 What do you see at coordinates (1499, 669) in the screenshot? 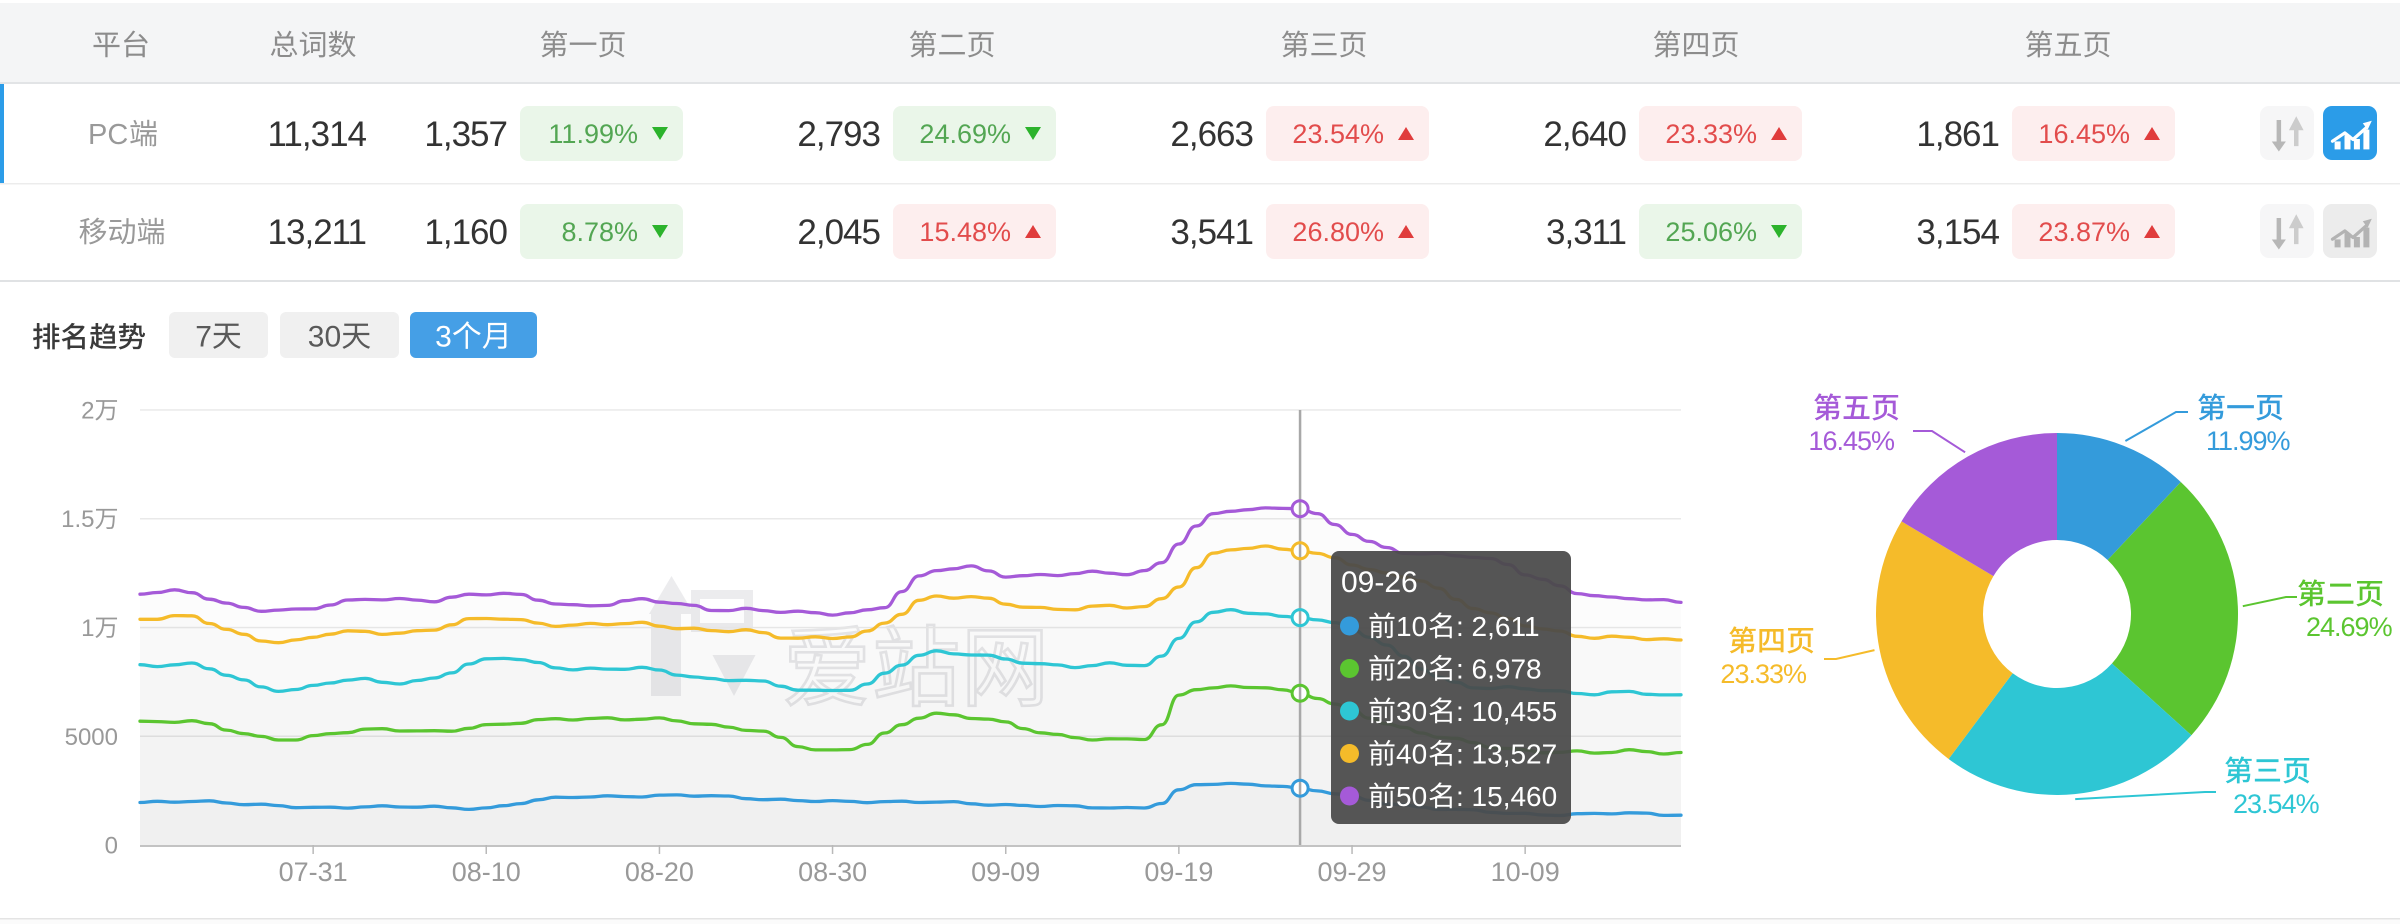
I see `svg-text:: 6,978: : 6,978` at bounding box center [1499, 669].